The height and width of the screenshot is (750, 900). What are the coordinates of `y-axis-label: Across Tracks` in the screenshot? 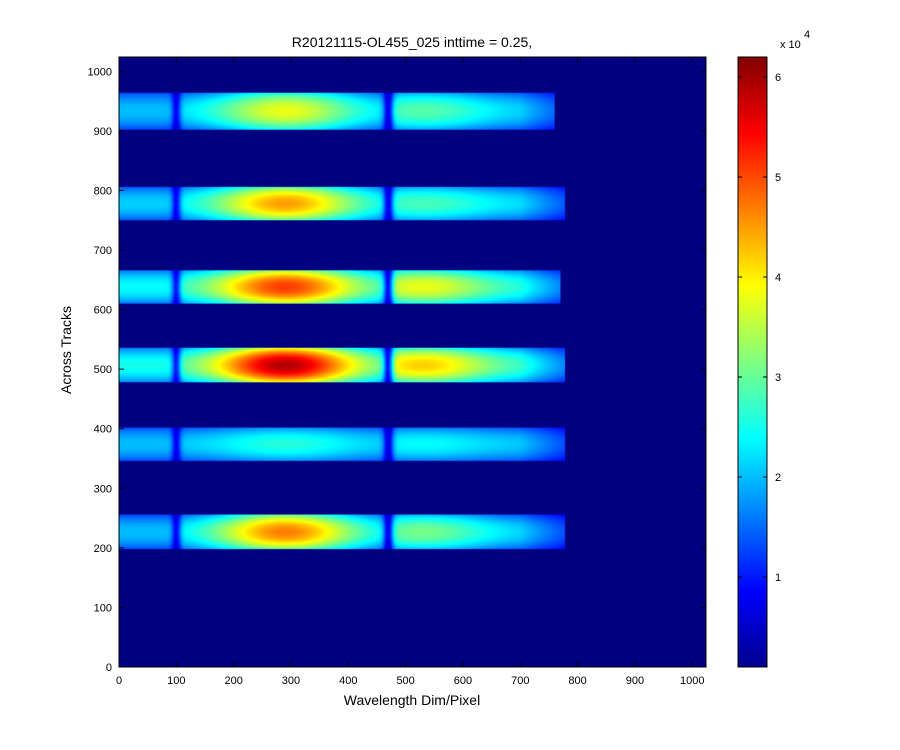 It's located at (66, 350).